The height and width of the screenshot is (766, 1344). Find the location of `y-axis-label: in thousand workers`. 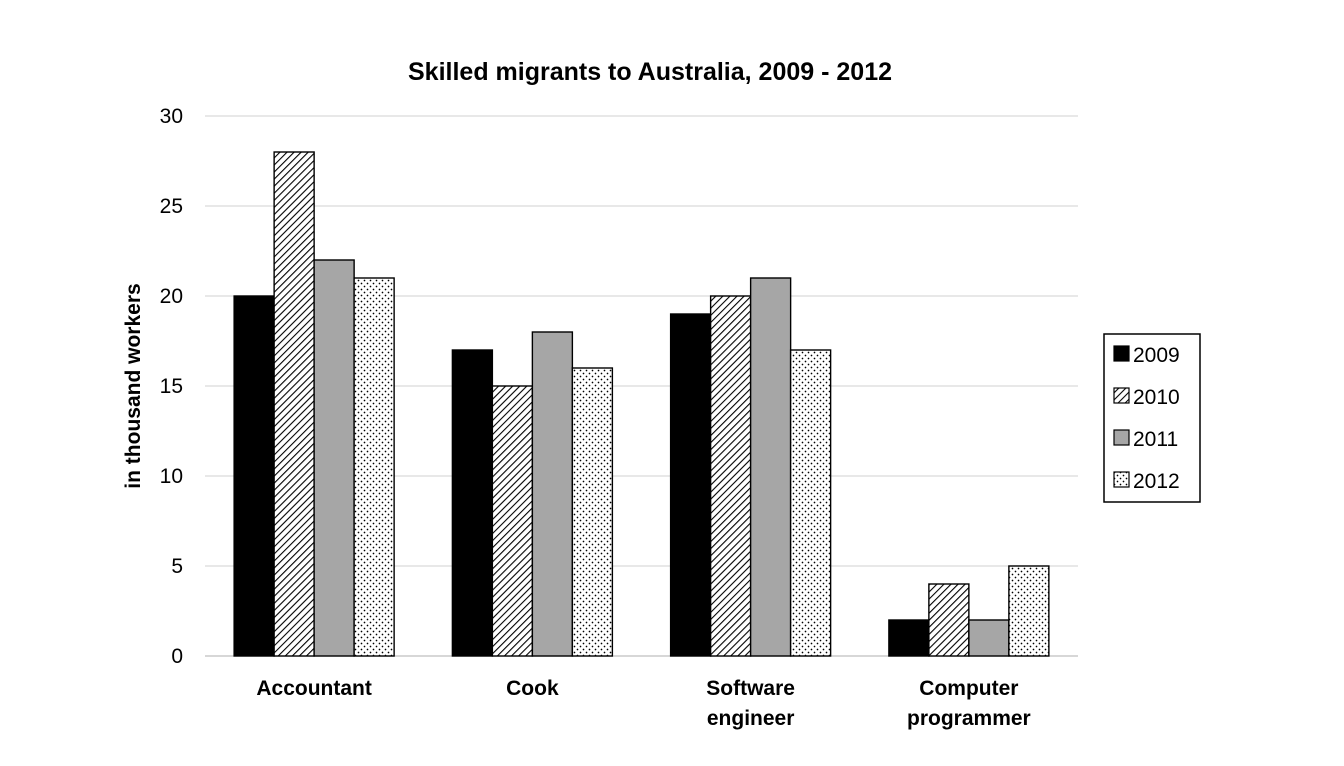

y-axis-label: in thousand workers is located at coordinates (133, 385).